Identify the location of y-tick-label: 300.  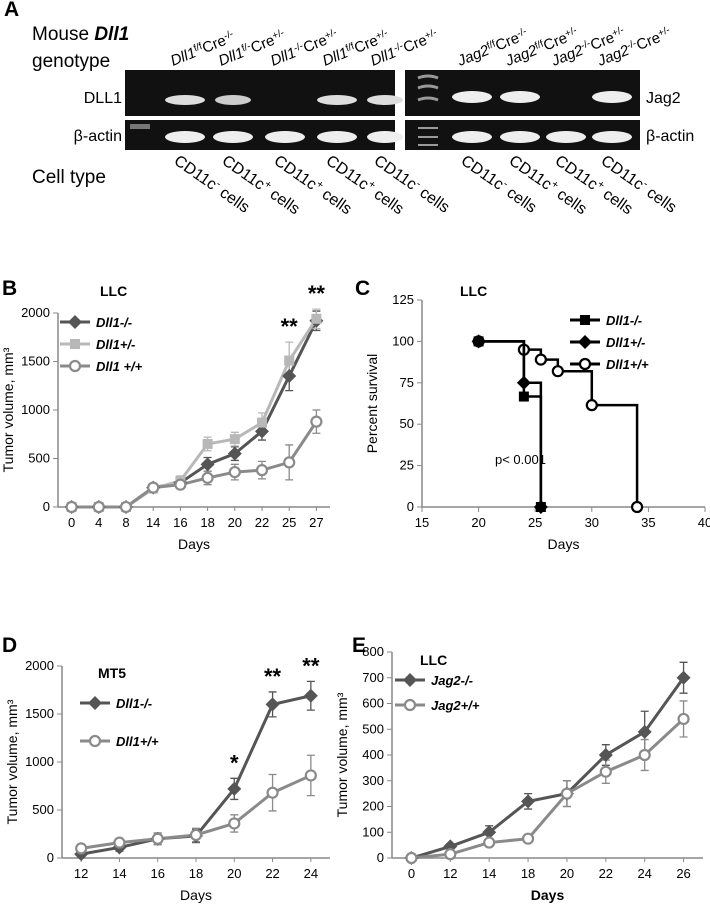
(373, 780).